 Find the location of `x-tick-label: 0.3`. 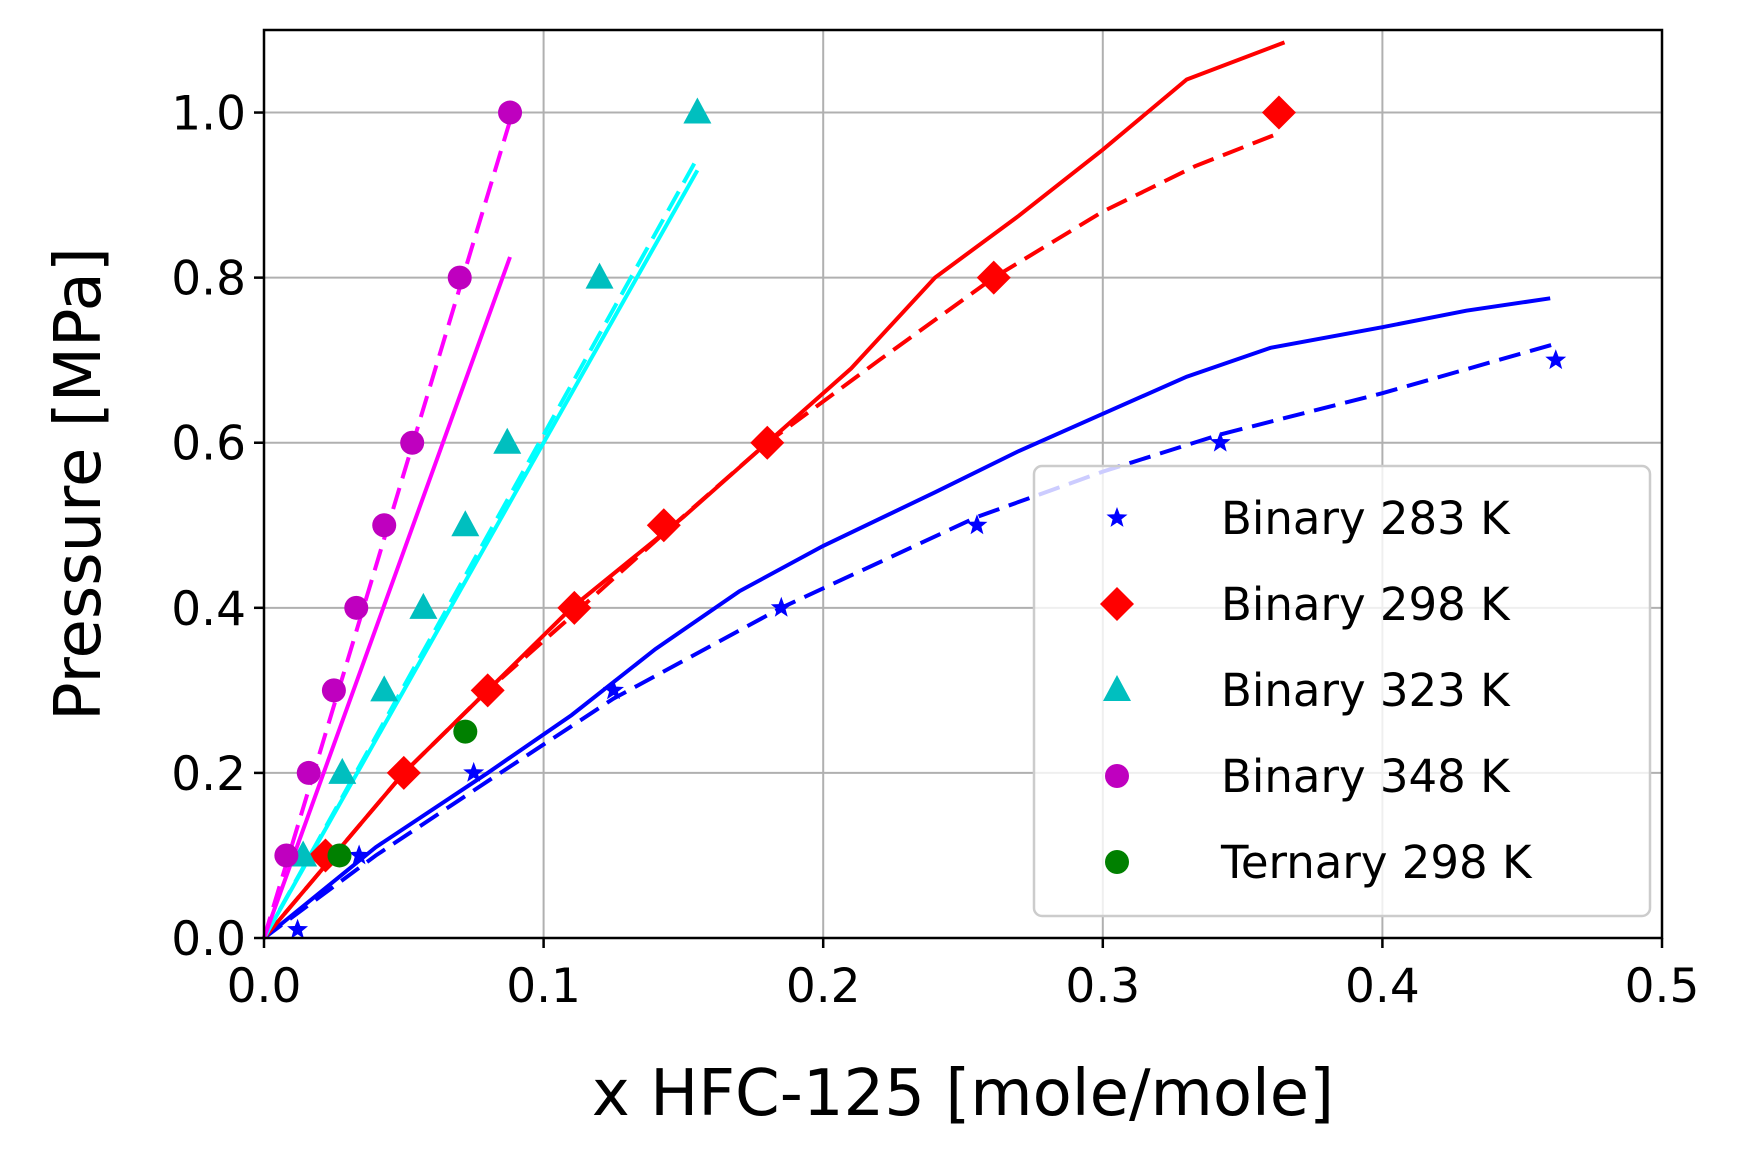

x-tick-label: 0.3 is located at coordinates (1102, 986).